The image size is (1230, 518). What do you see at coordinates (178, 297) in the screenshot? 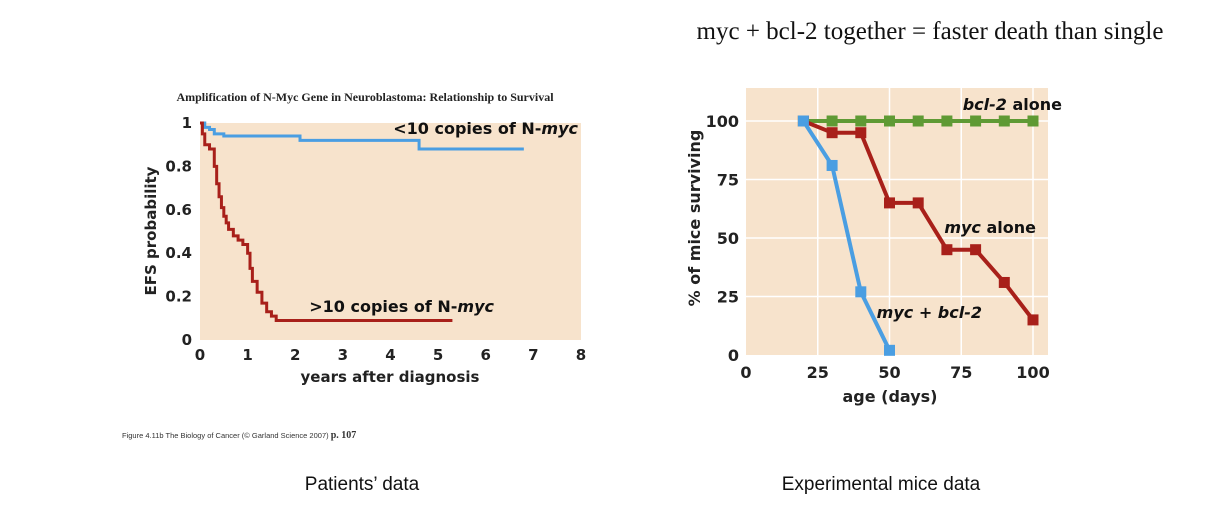
I see `left-y-tick-label: 0.2` at bounding box center [178, 297].